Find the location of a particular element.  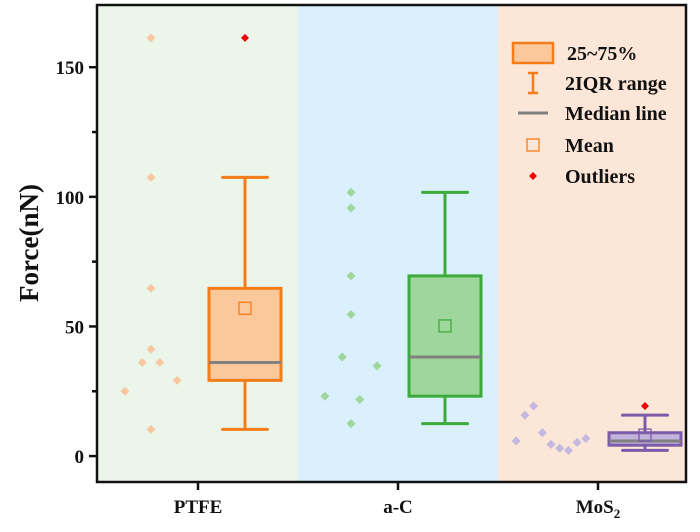

legend-label: 25~75% is located at coordinates (602, 54).